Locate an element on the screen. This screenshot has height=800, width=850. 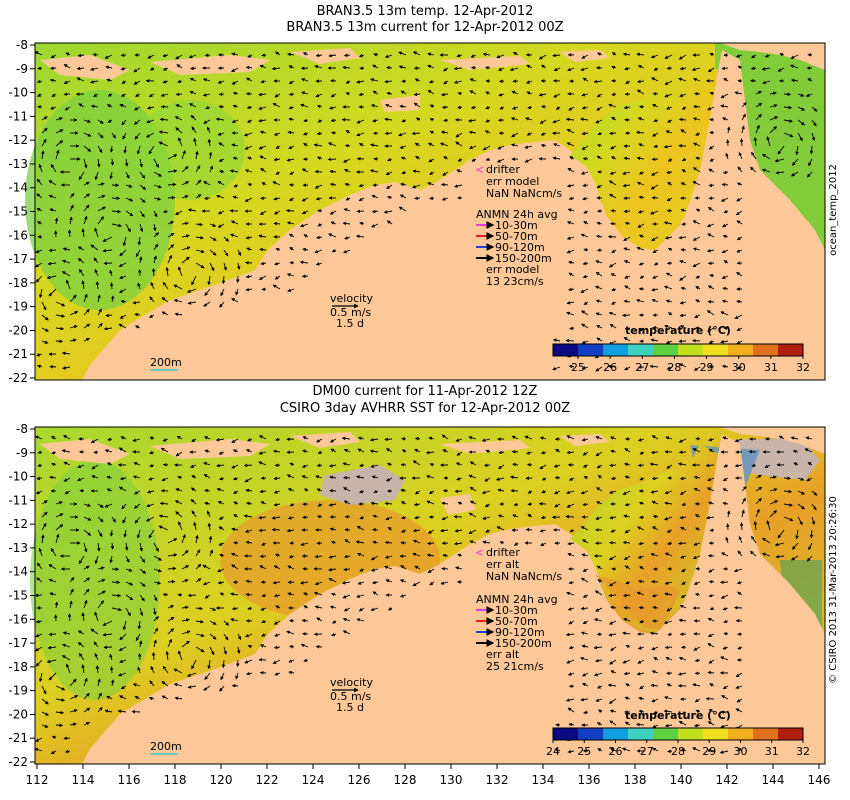
y-tick-label: -9 is located at coordinates (22, 69).